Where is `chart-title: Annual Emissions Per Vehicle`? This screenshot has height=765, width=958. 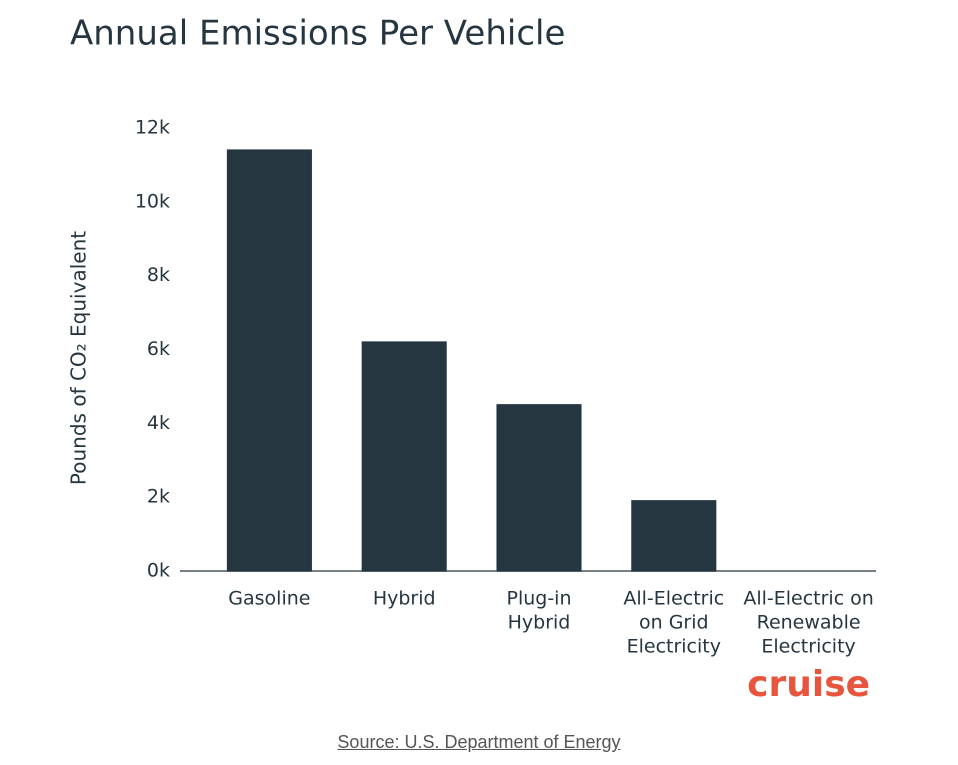
chart-title: Annual Emissions Per Vehicle is located at coordinates (317, 34).